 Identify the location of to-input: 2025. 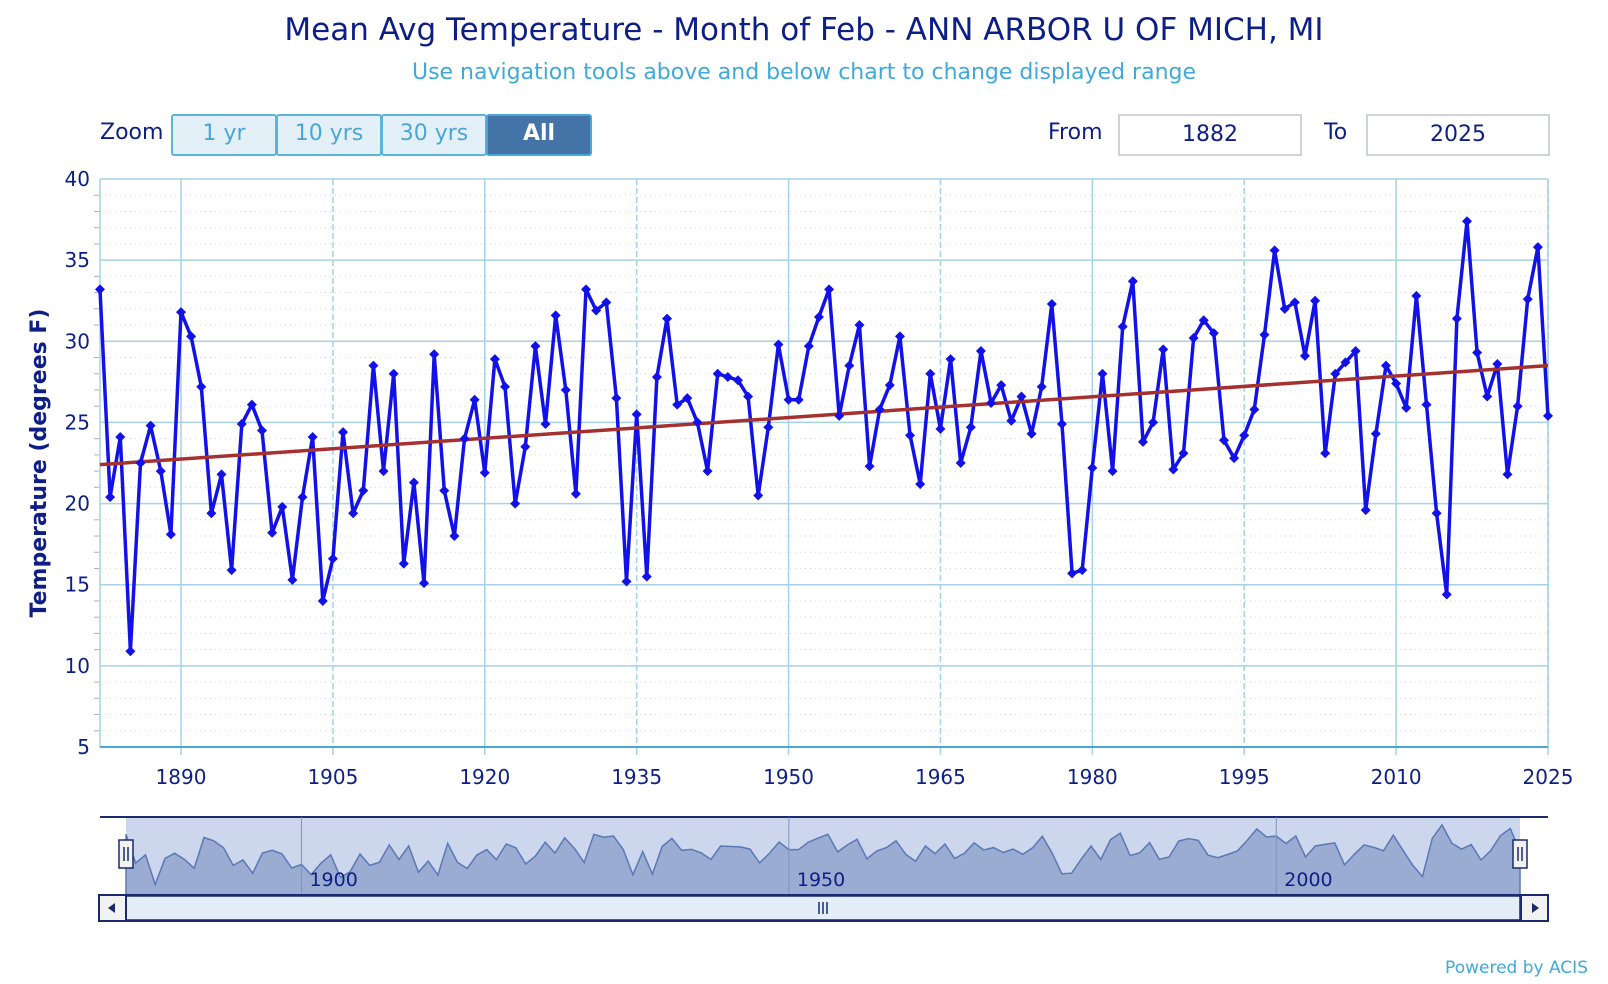
(1458, 135).